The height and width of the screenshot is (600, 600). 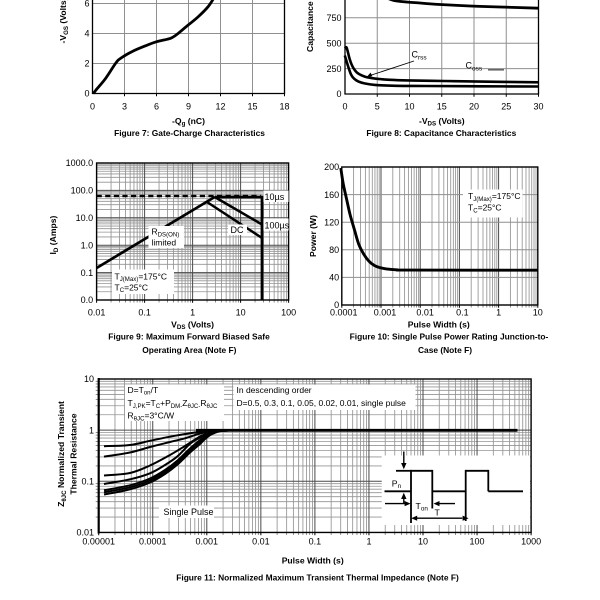 I want to click on svg-text: -Qg (nC), so click(x=188, y=122).